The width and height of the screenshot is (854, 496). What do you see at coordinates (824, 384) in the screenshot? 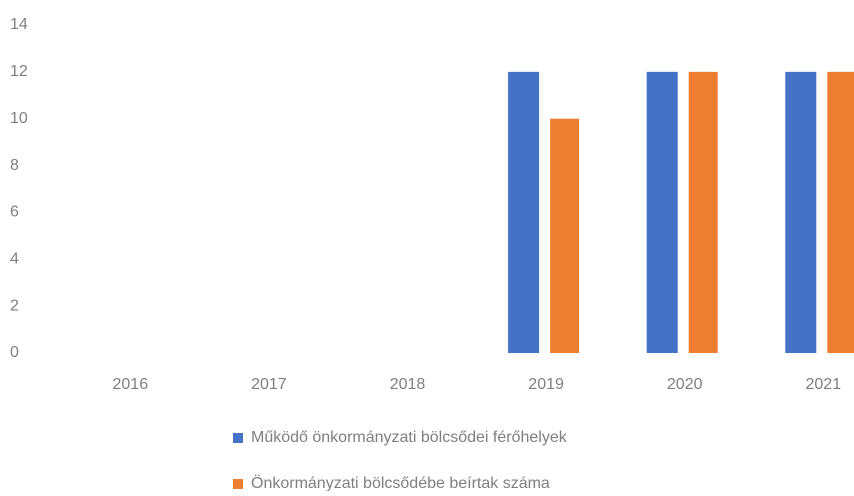
I see `x-tick-label: 2021` at bounding box center [824, 384].